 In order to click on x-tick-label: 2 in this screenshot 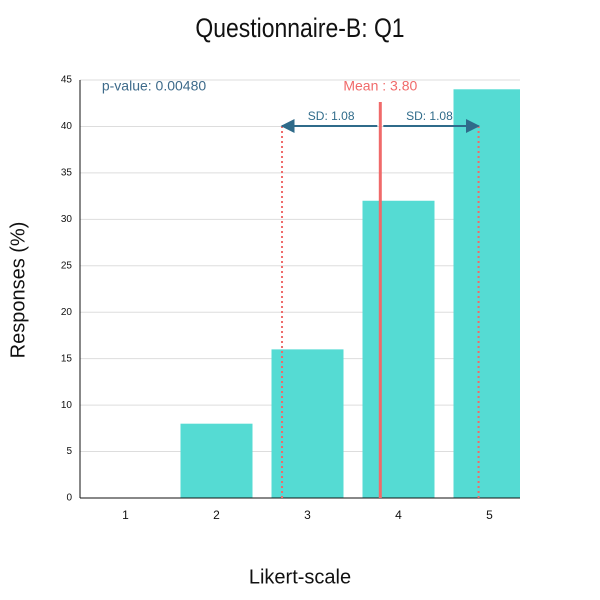, I will do `click(216, 515)`.